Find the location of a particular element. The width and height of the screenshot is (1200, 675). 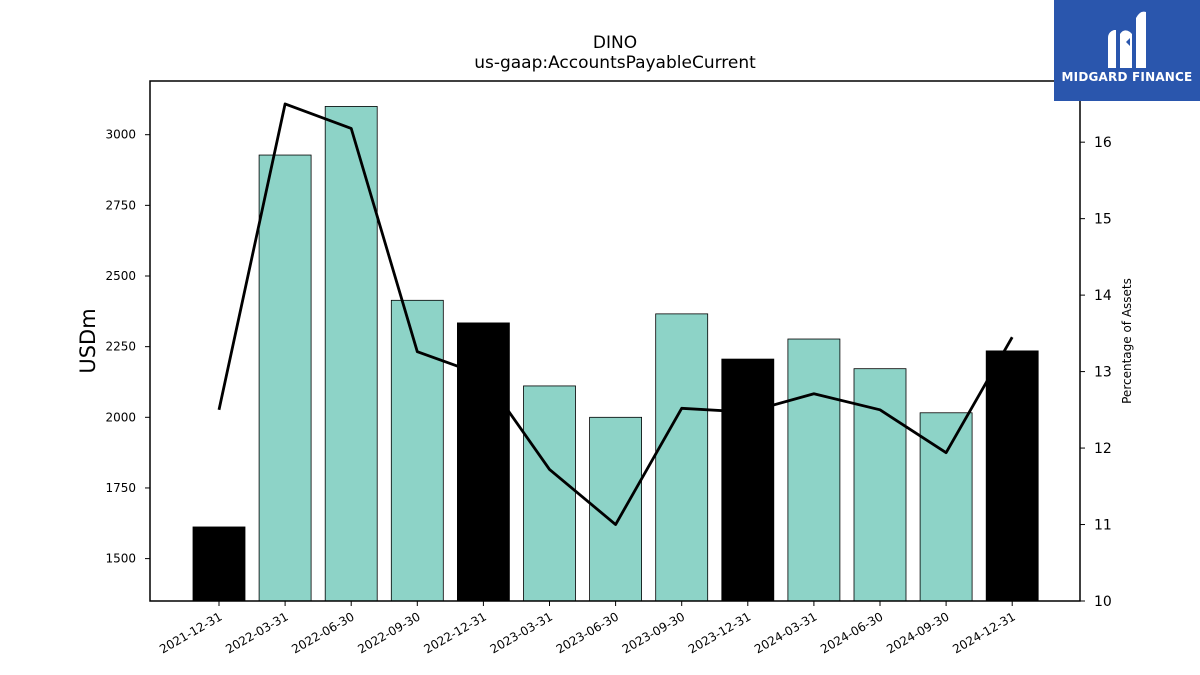

y-axis-right: 10 11 12 13 14 15 16 is located at coordinates (1096, 372).